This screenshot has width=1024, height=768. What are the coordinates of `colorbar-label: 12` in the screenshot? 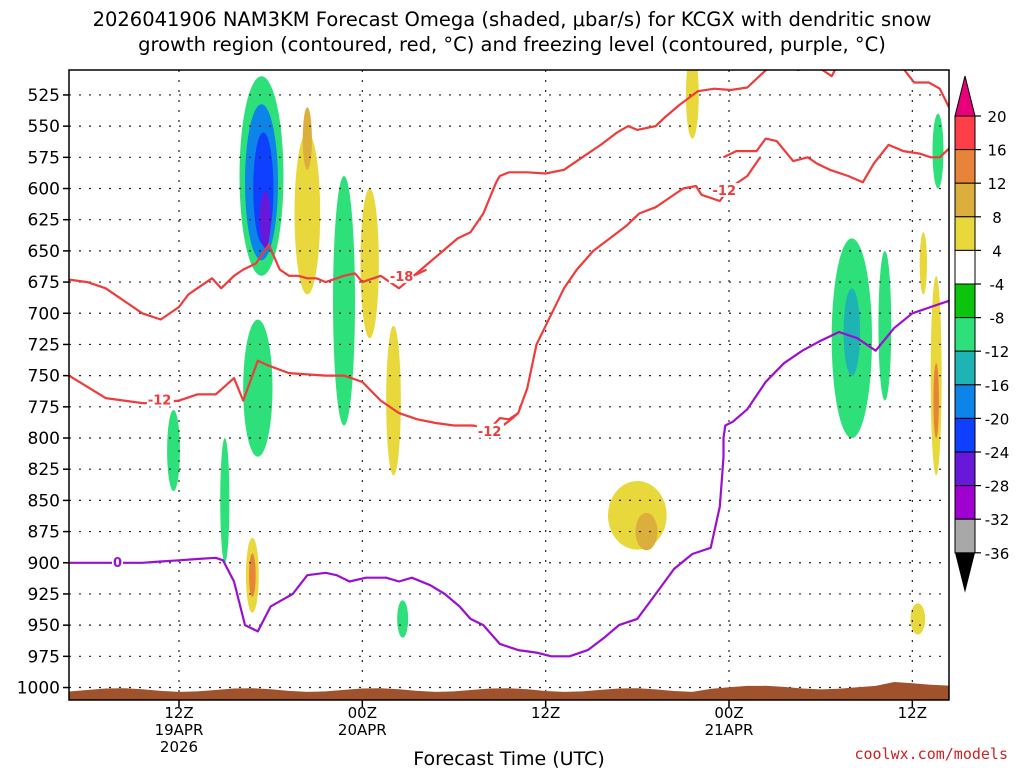 It's located at (996, 184).